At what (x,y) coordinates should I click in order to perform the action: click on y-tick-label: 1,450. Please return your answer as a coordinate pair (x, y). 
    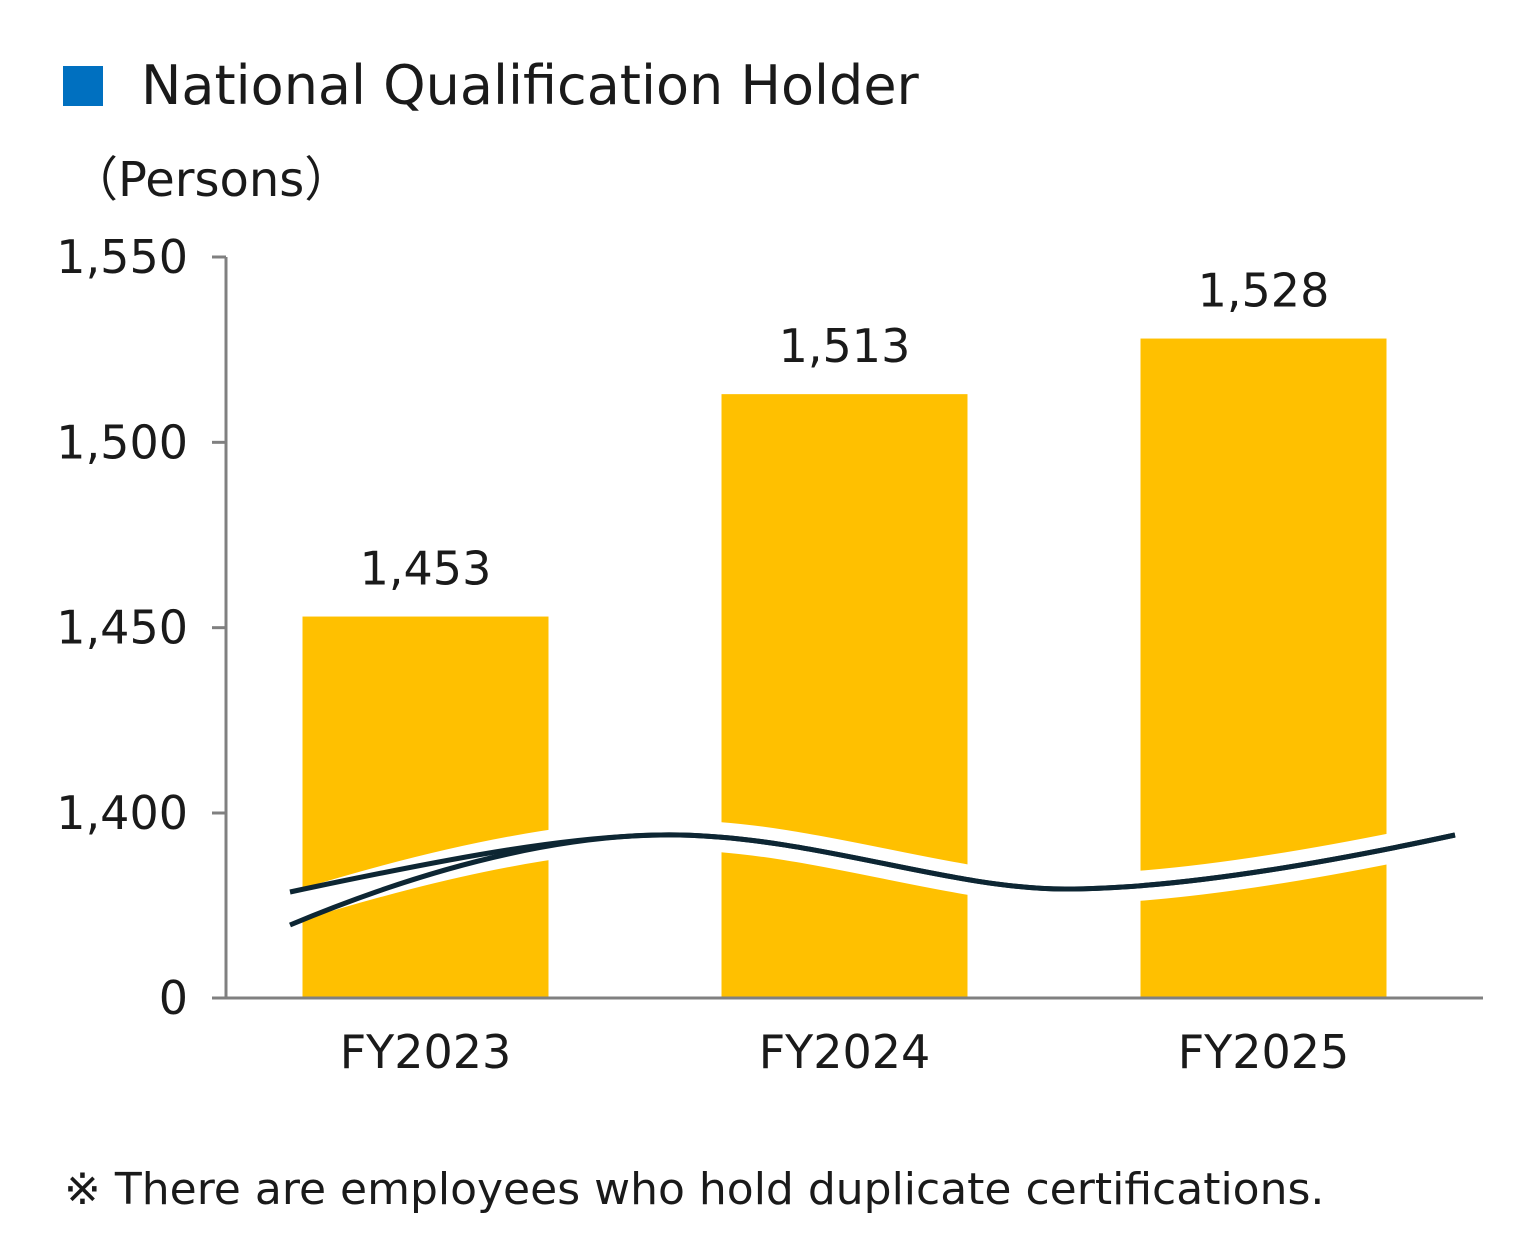
    Looking at the image, I should click on (122, 628).